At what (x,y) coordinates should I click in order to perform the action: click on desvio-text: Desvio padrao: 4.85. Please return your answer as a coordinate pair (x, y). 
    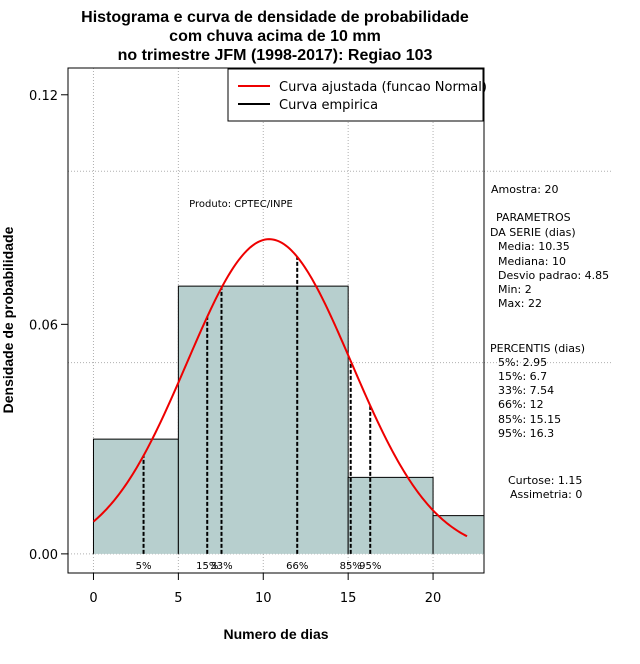
    Looking at the image, I should click on (553, 275).